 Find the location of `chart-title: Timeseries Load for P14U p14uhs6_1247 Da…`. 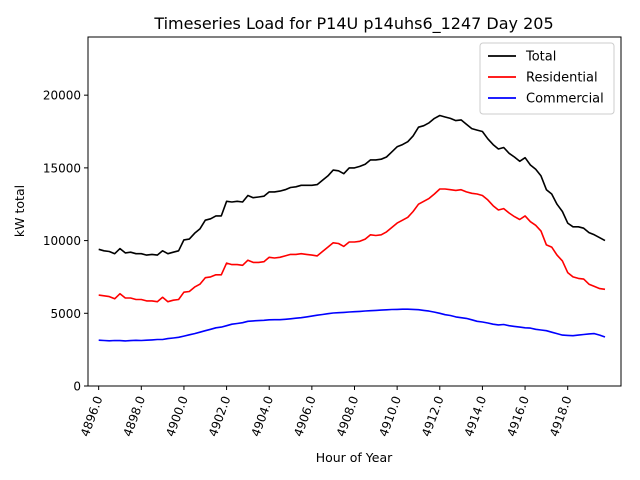

chart-title: Timeseries Load for P14U p14uhs6_1247 Da… is located at coordinates (353, 24).